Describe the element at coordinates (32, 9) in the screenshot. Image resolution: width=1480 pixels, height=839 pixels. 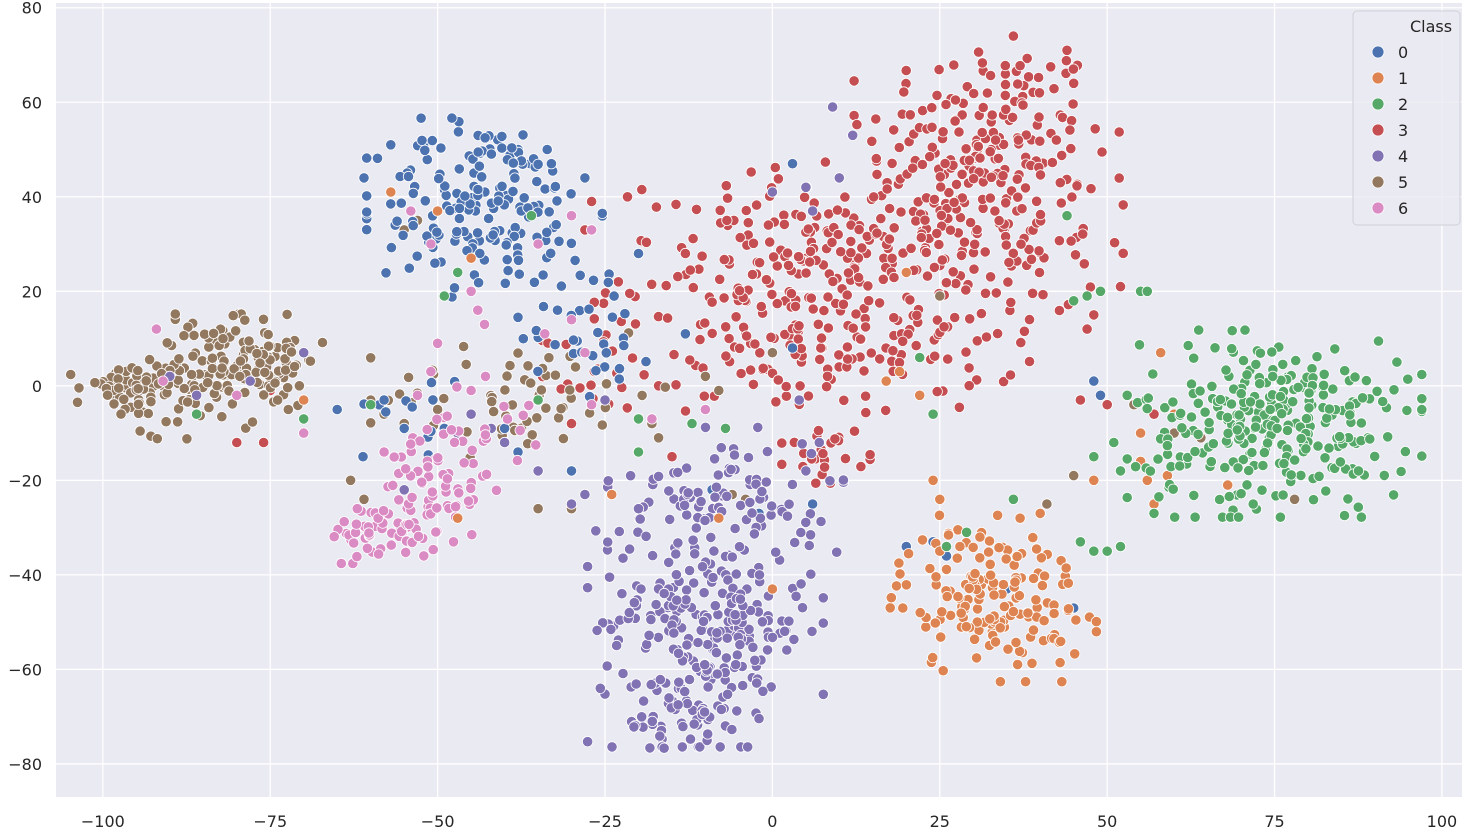
I see `y-tick-label: 80` at that location.